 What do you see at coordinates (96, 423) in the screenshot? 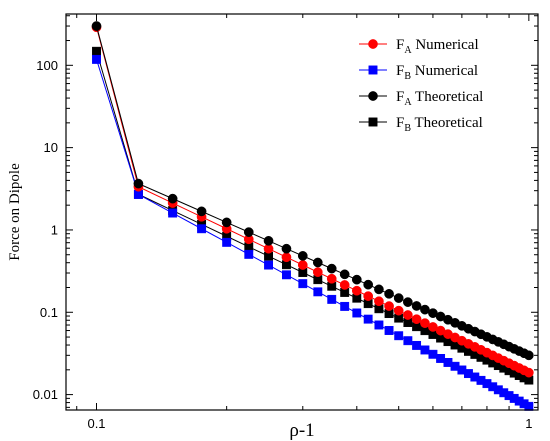
I see `x-tick-label: 0.1` at bounding box center [96, 423].